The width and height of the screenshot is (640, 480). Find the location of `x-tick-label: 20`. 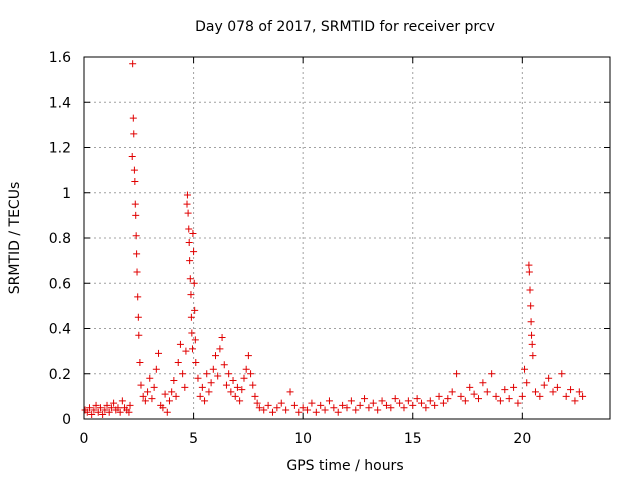

x-tick-label: 20 is located at coordinates (522, 439).